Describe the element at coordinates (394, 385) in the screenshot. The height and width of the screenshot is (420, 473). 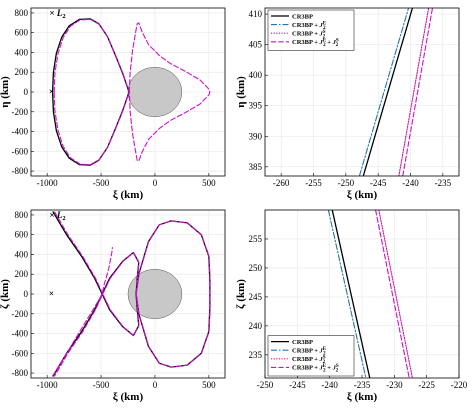
I see `br-xtick-label: -230` at that location.